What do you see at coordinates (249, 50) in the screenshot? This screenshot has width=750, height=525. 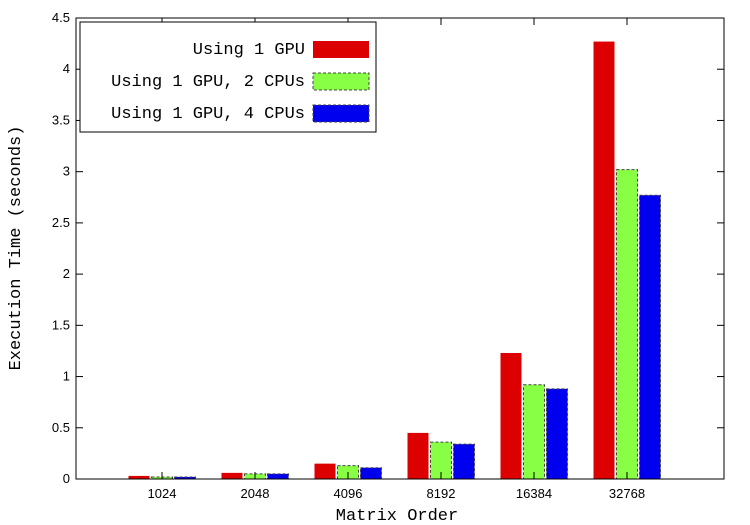 I see `legend-label: Using 1 GPU` at bounding box center [249, 50].